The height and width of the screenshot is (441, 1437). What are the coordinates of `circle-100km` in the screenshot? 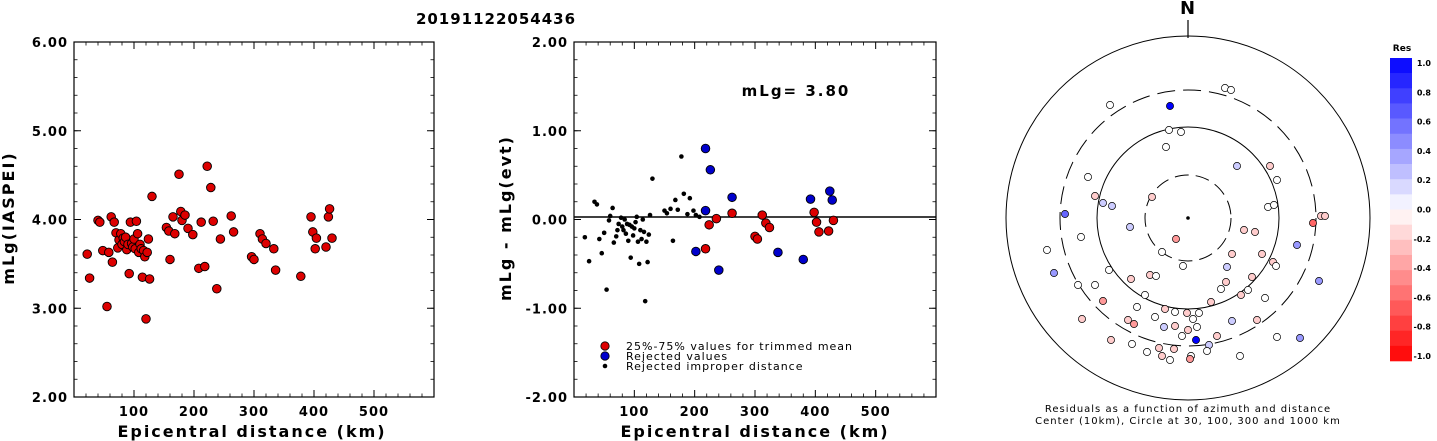 It's located at (1188, 218).